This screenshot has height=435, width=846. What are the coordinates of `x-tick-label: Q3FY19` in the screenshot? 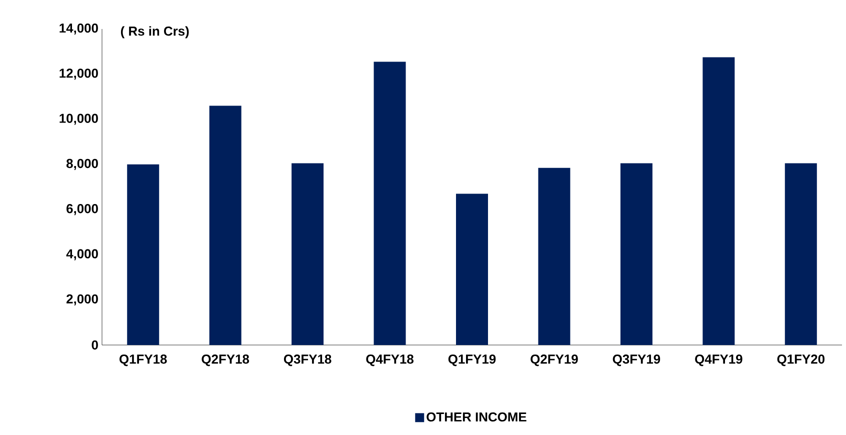 It's located at (636, 360).